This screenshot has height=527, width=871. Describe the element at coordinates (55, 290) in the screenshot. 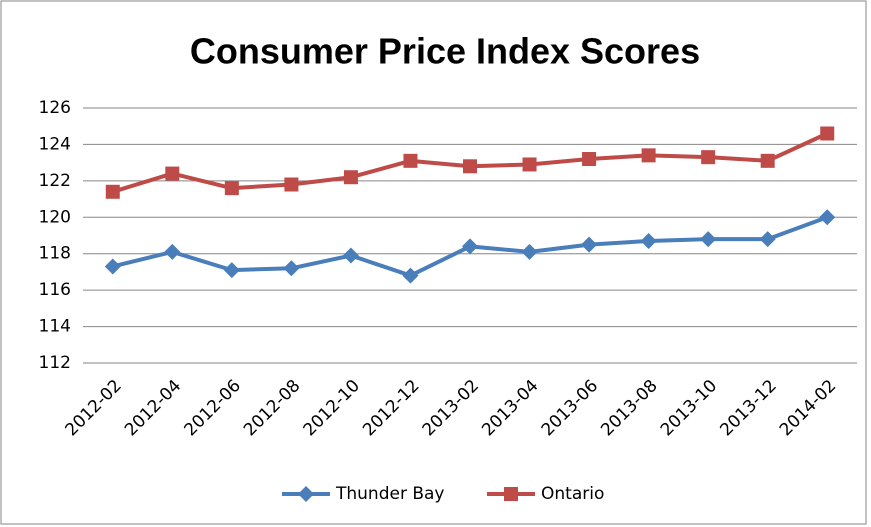

I see `y-tick-label: 116` at that location.